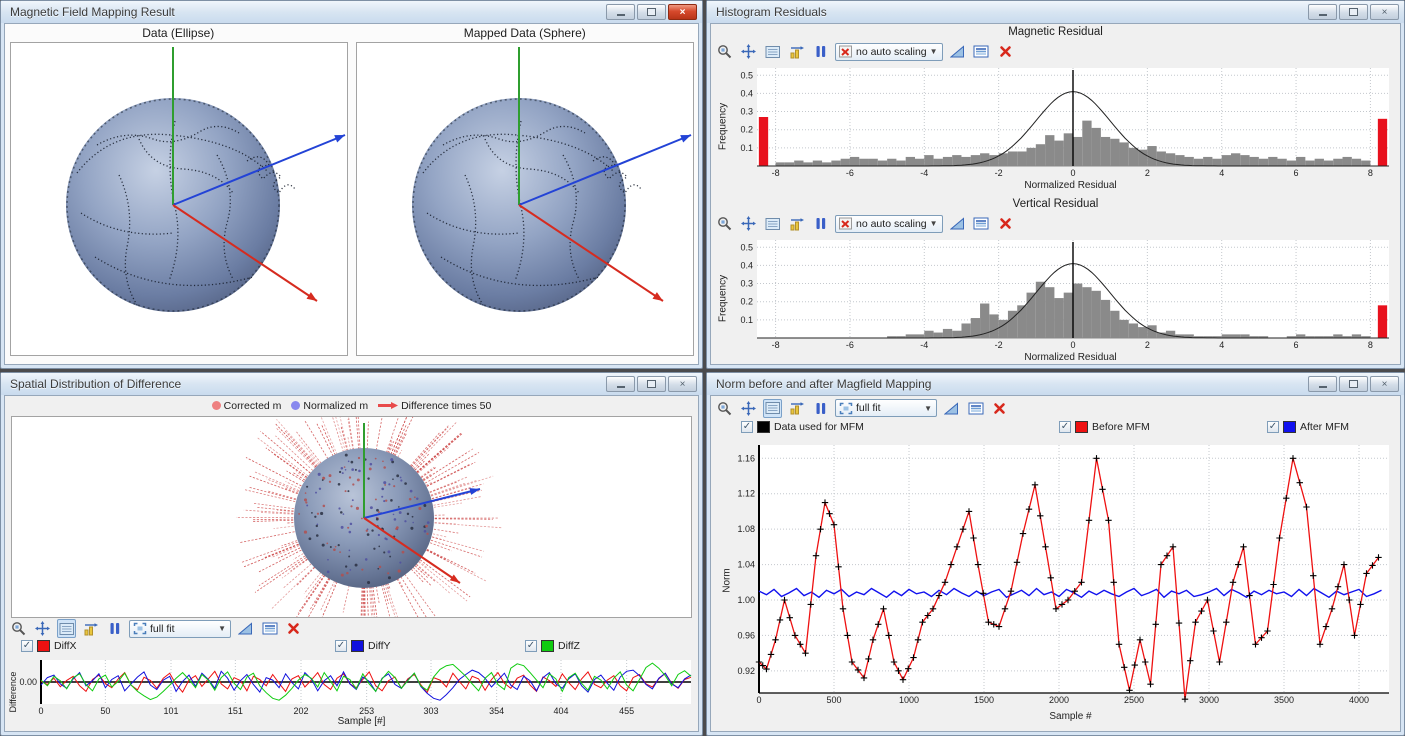 Image resolution: width=1405 pixels, height=736 pixels. What do you see at coordinates (179, 199) in the screenshot?
I see `ellipse-data-plot` at bounding box center [179, 199].